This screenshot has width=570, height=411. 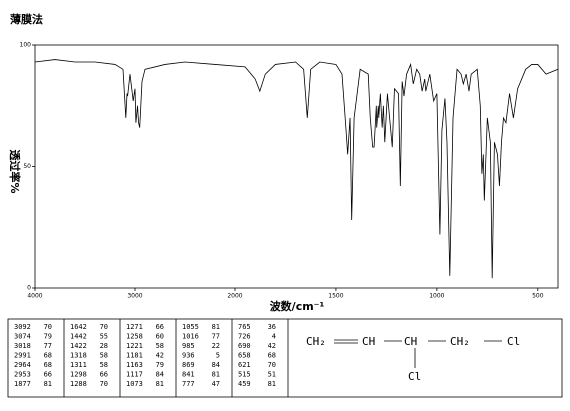 What do you see at coordinates (22, 365) in the screenshot?
I see `peak-wavenumber: 2964` at bounding box center [22, 365].